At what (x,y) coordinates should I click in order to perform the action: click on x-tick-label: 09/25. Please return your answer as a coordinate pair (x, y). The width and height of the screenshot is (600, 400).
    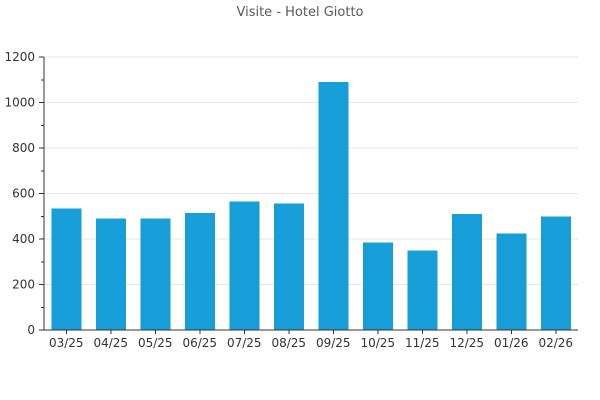
    Looking at the image, I should click on (333, 343).